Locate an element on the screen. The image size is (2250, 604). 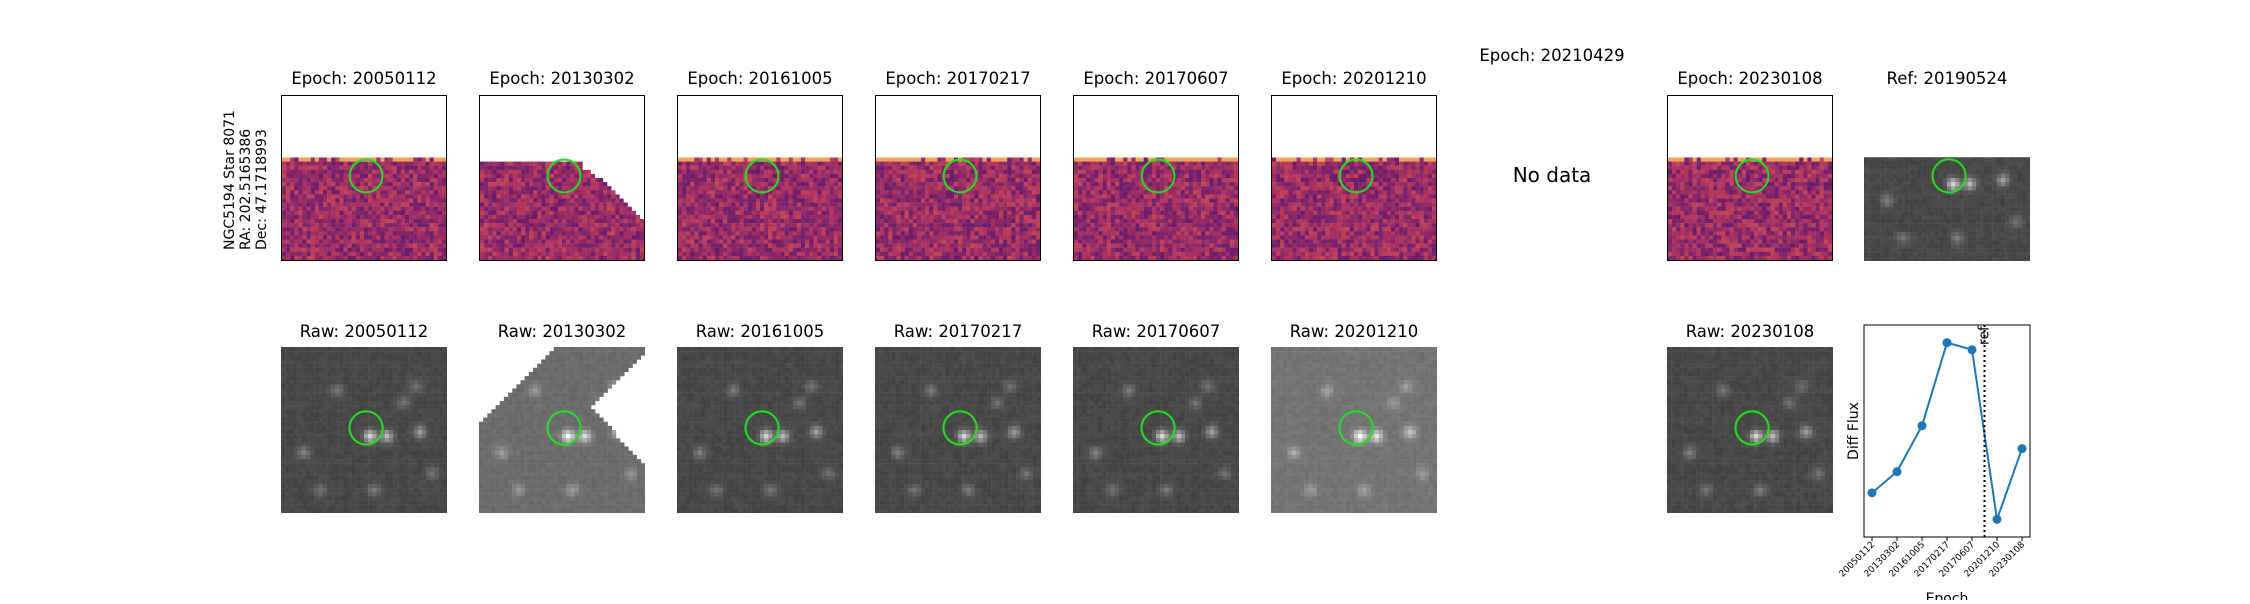
plot-frame is located at coordinates (1947, 431).